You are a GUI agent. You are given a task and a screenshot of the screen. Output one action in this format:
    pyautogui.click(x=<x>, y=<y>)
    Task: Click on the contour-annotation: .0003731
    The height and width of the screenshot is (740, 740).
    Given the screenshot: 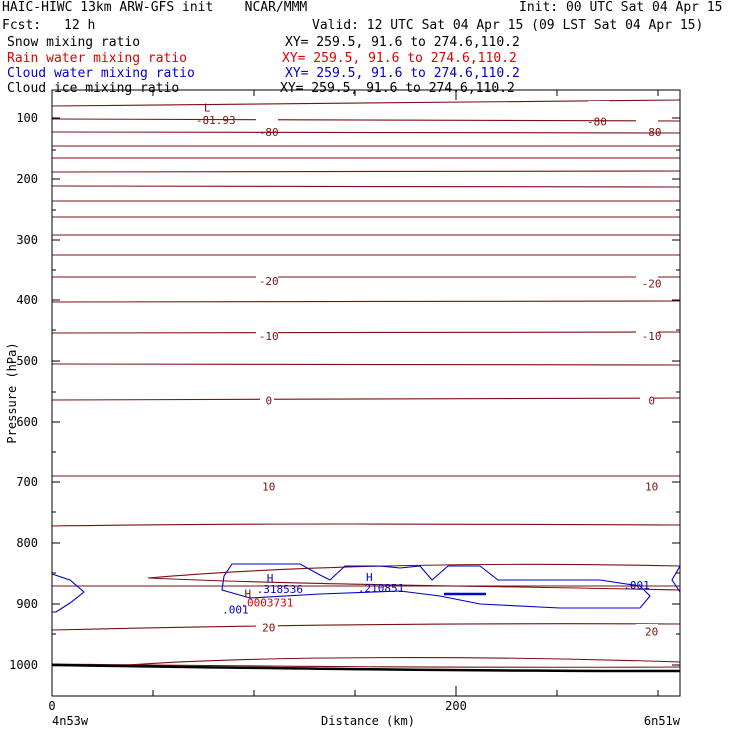 What is the action you would take?
    pyautogui.click(x=266, y=602)
    